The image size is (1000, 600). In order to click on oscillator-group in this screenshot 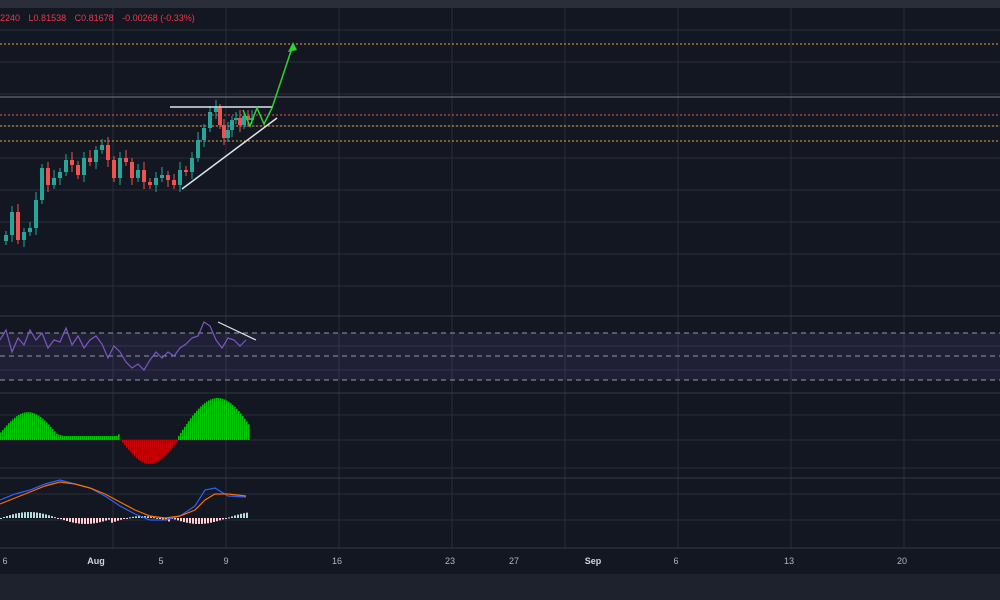, I will do `click(125, 431)`.